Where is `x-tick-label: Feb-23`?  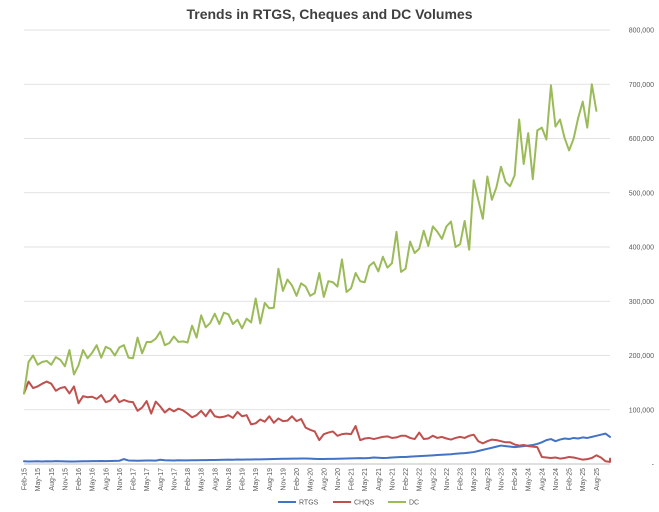 x-tick-label: Feb-23 is located at coordinates (461, 479).